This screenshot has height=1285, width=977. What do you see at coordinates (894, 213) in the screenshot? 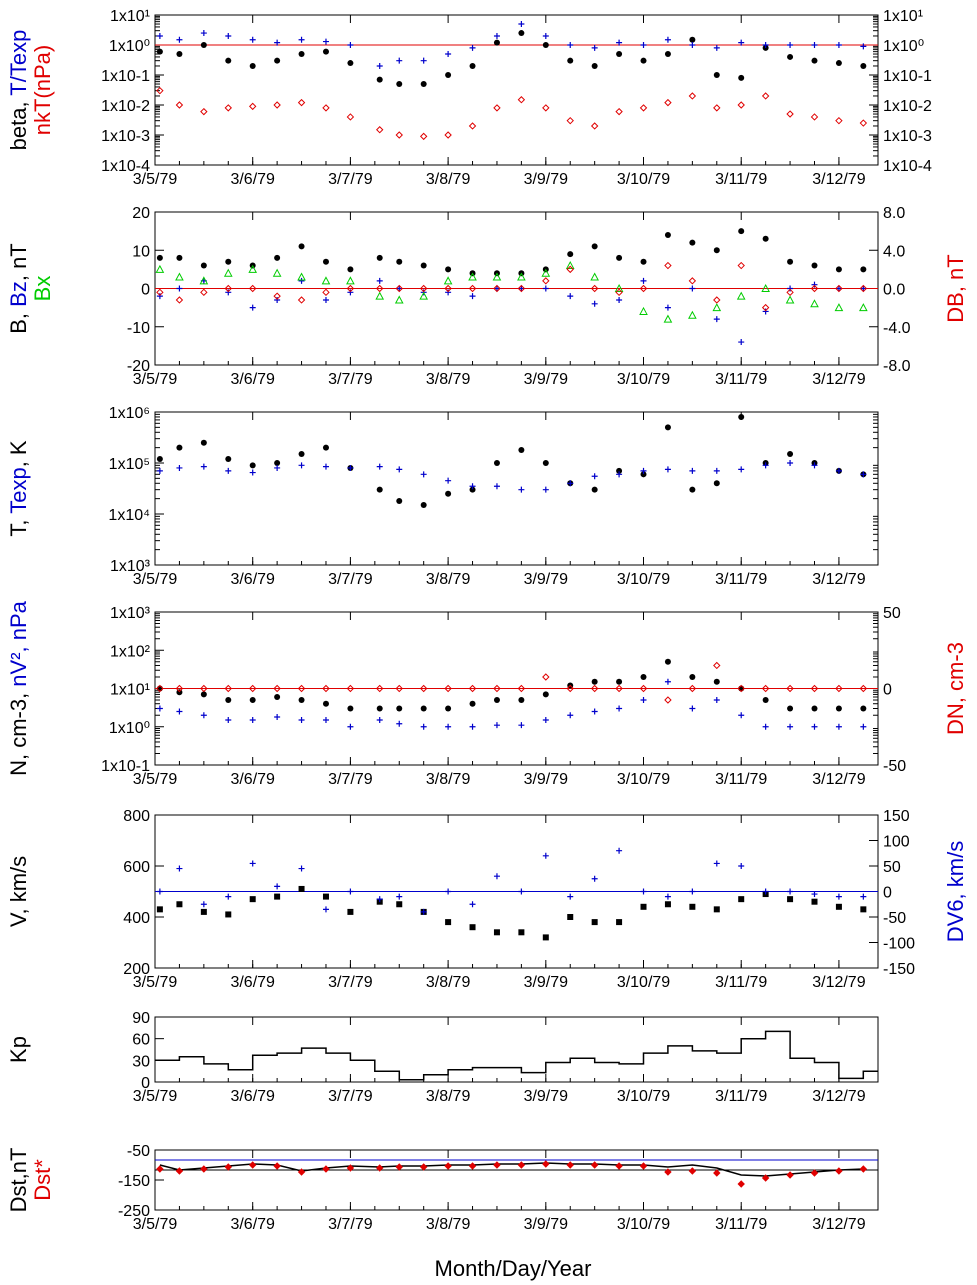
I see `y-tick-label-right: 8.0` at bounding box center [894, 213].